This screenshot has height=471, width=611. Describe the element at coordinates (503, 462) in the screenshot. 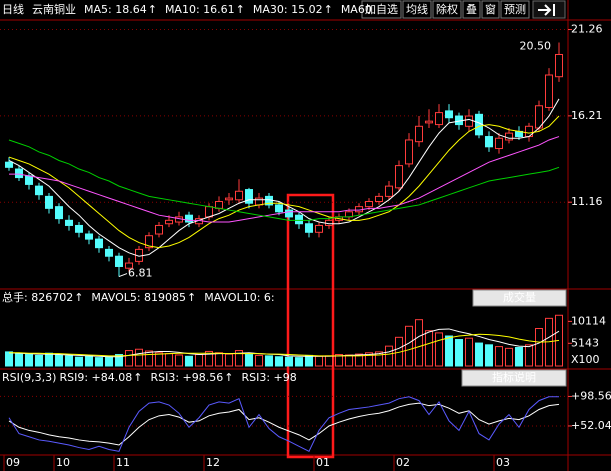

I see `x-tick-label: 03` at that location.